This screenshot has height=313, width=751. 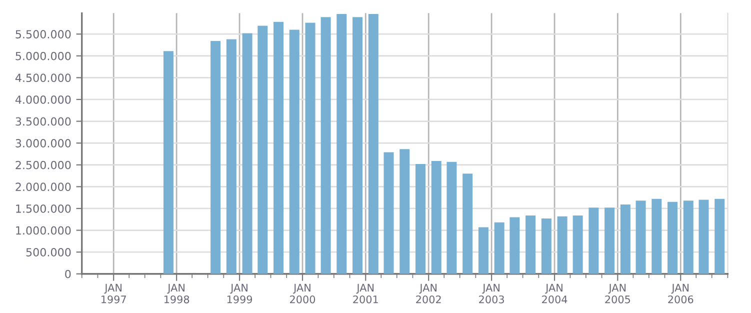 I want to click on y-tick-label: 4.500.000, so click(x=43, y=78).